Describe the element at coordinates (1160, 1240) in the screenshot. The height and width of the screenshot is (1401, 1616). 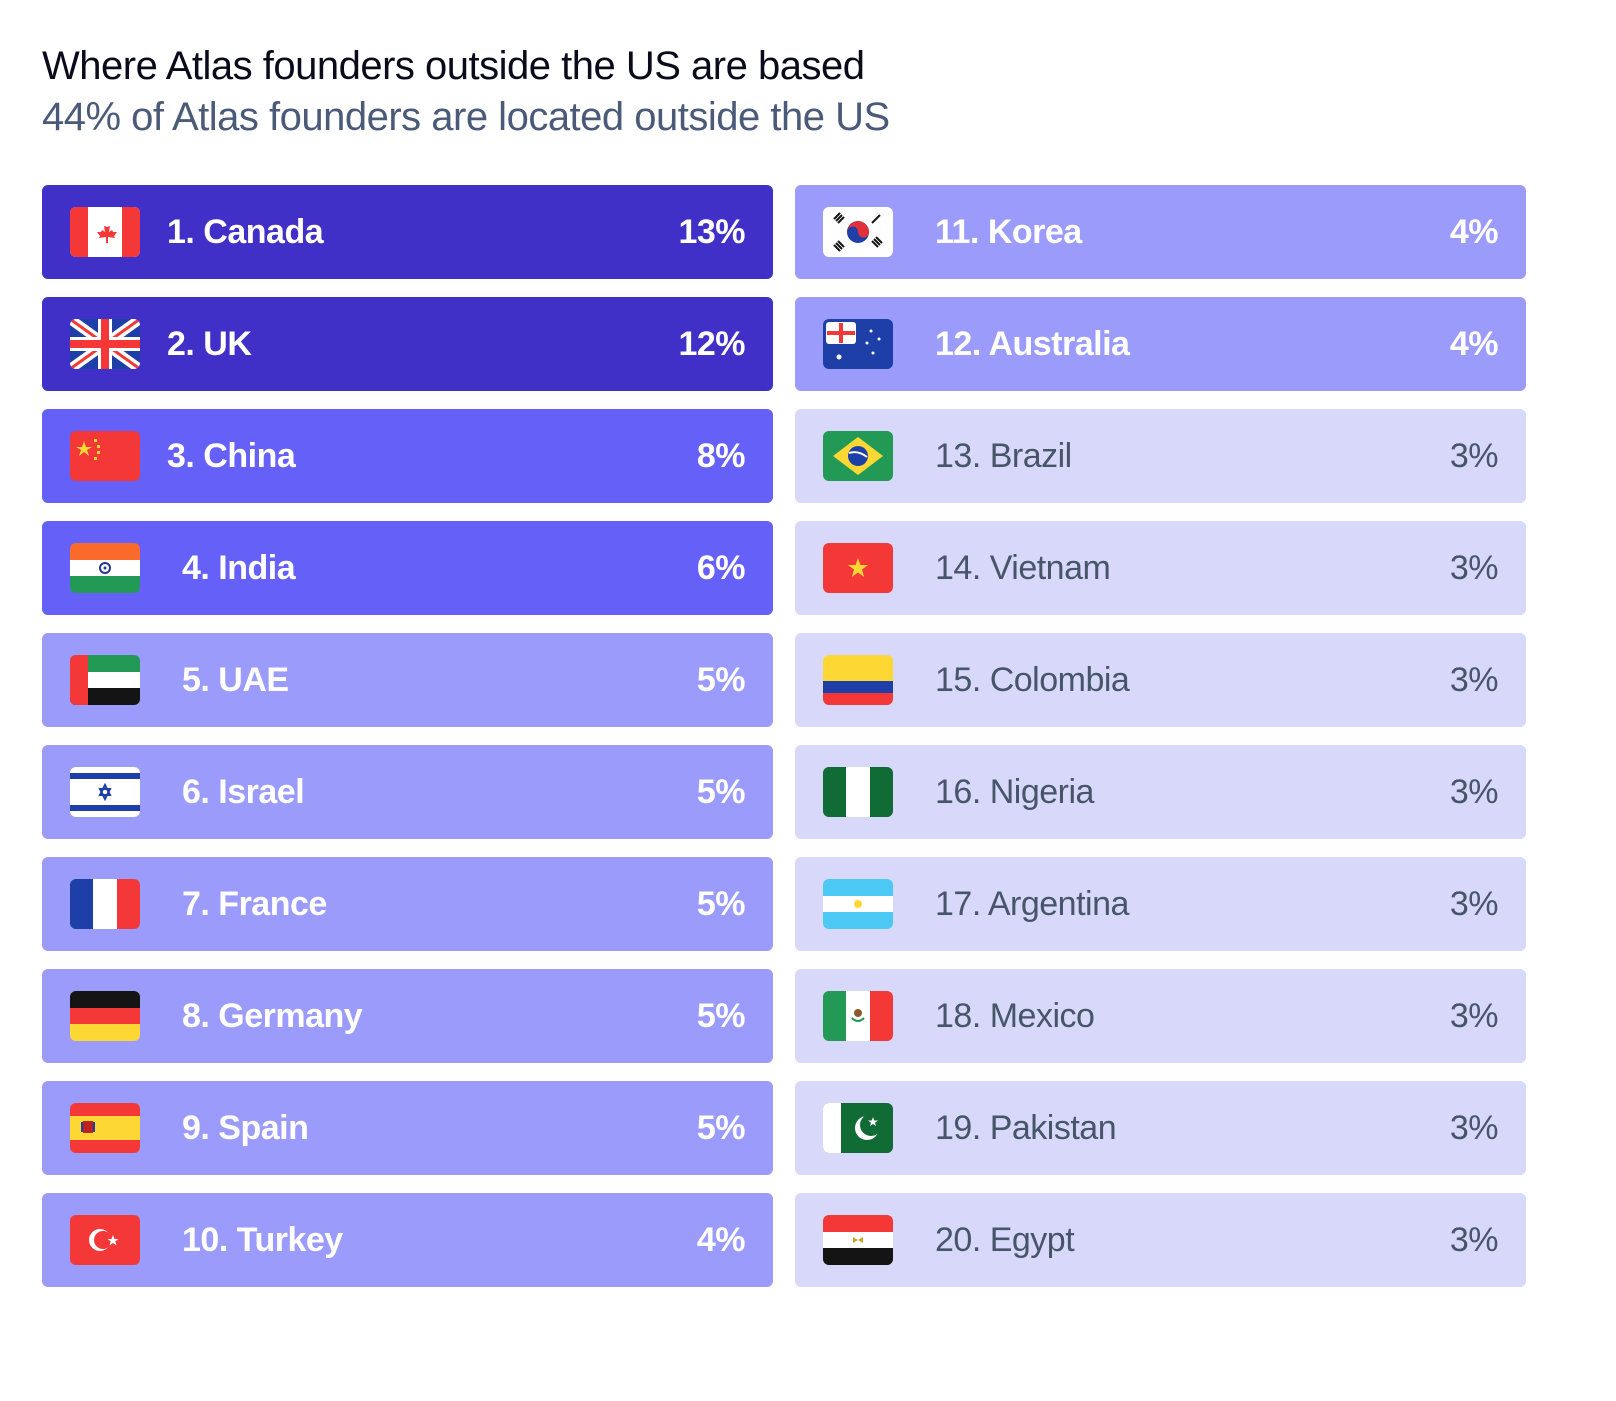
I see `ranking-row: 20. Egypt 3%` at that location.